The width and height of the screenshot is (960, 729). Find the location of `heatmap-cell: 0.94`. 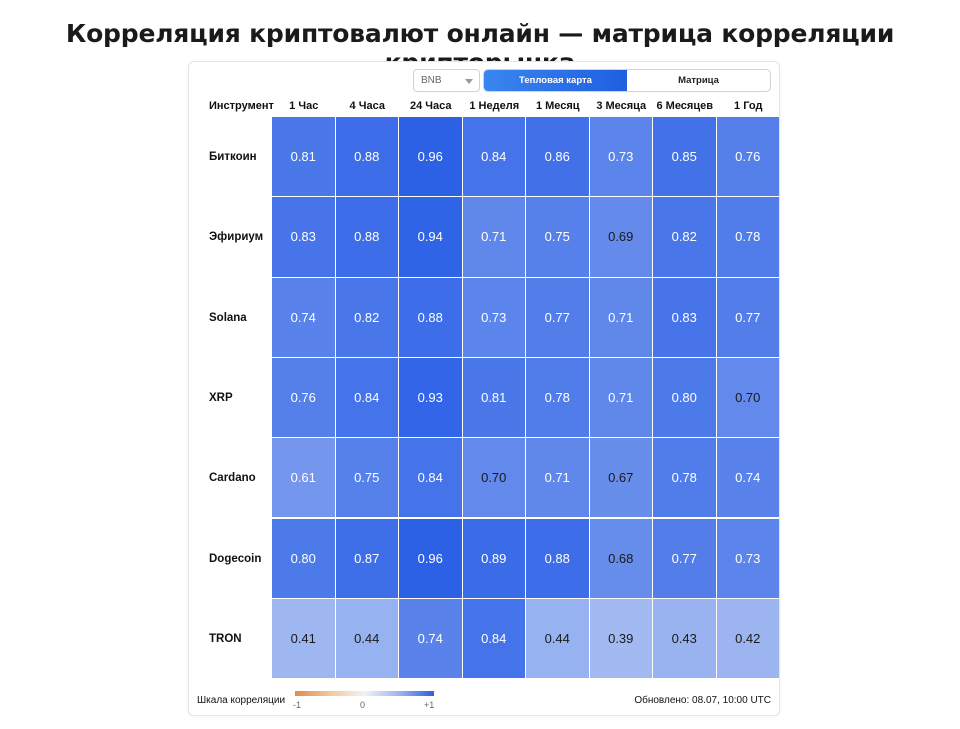

heatmap-cell: 0.94 is located at coordinates (430, 237).